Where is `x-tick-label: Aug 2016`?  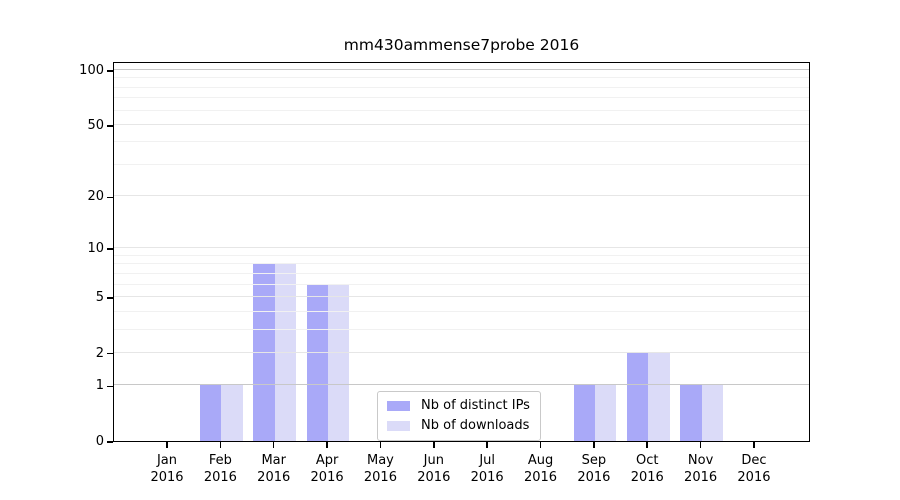
x-tick-label: Aug 2016 is located at coordinates (540, 469).